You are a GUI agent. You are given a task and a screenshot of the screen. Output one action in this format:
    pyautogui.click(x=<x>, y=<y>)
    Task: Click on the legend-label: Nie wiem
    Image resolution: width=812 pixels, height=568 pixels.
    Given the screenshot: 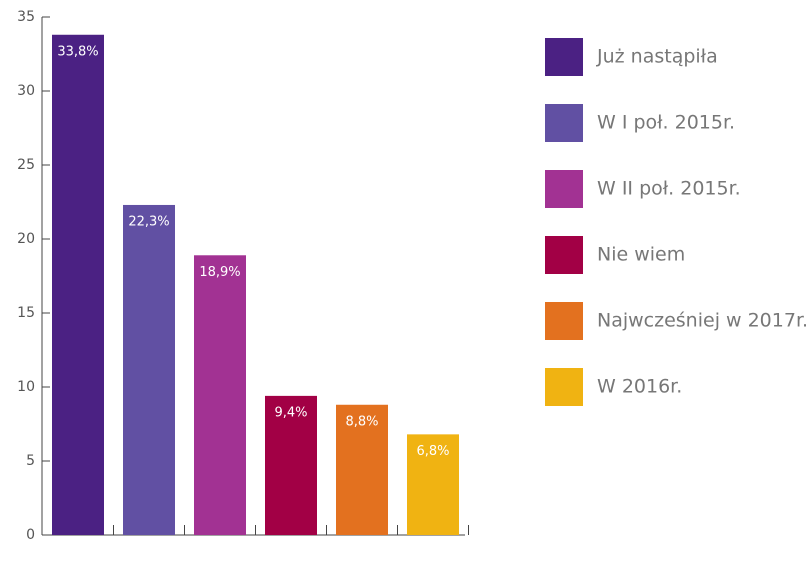 What is the action you would take?
    pyautogui.click(x=641, y=255)
    